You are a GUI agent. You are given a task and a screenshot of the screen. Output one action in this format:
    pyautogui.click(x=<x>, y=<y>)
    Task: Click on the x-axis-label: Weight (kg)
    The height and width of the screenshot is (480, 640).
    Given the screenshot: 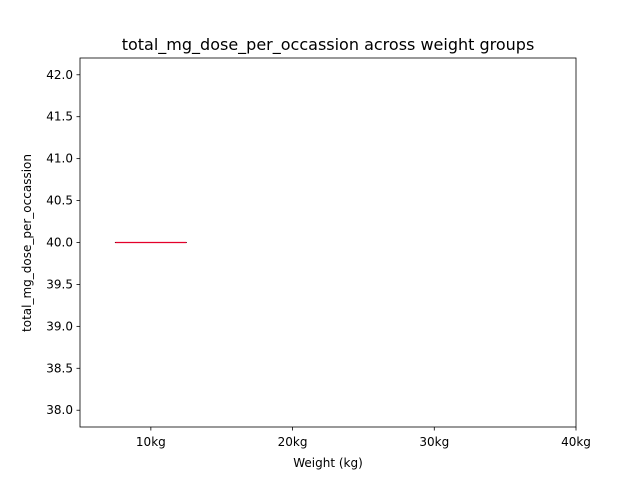 What is the action you would take?
    pyautogui.click(x=328, y=463)
    